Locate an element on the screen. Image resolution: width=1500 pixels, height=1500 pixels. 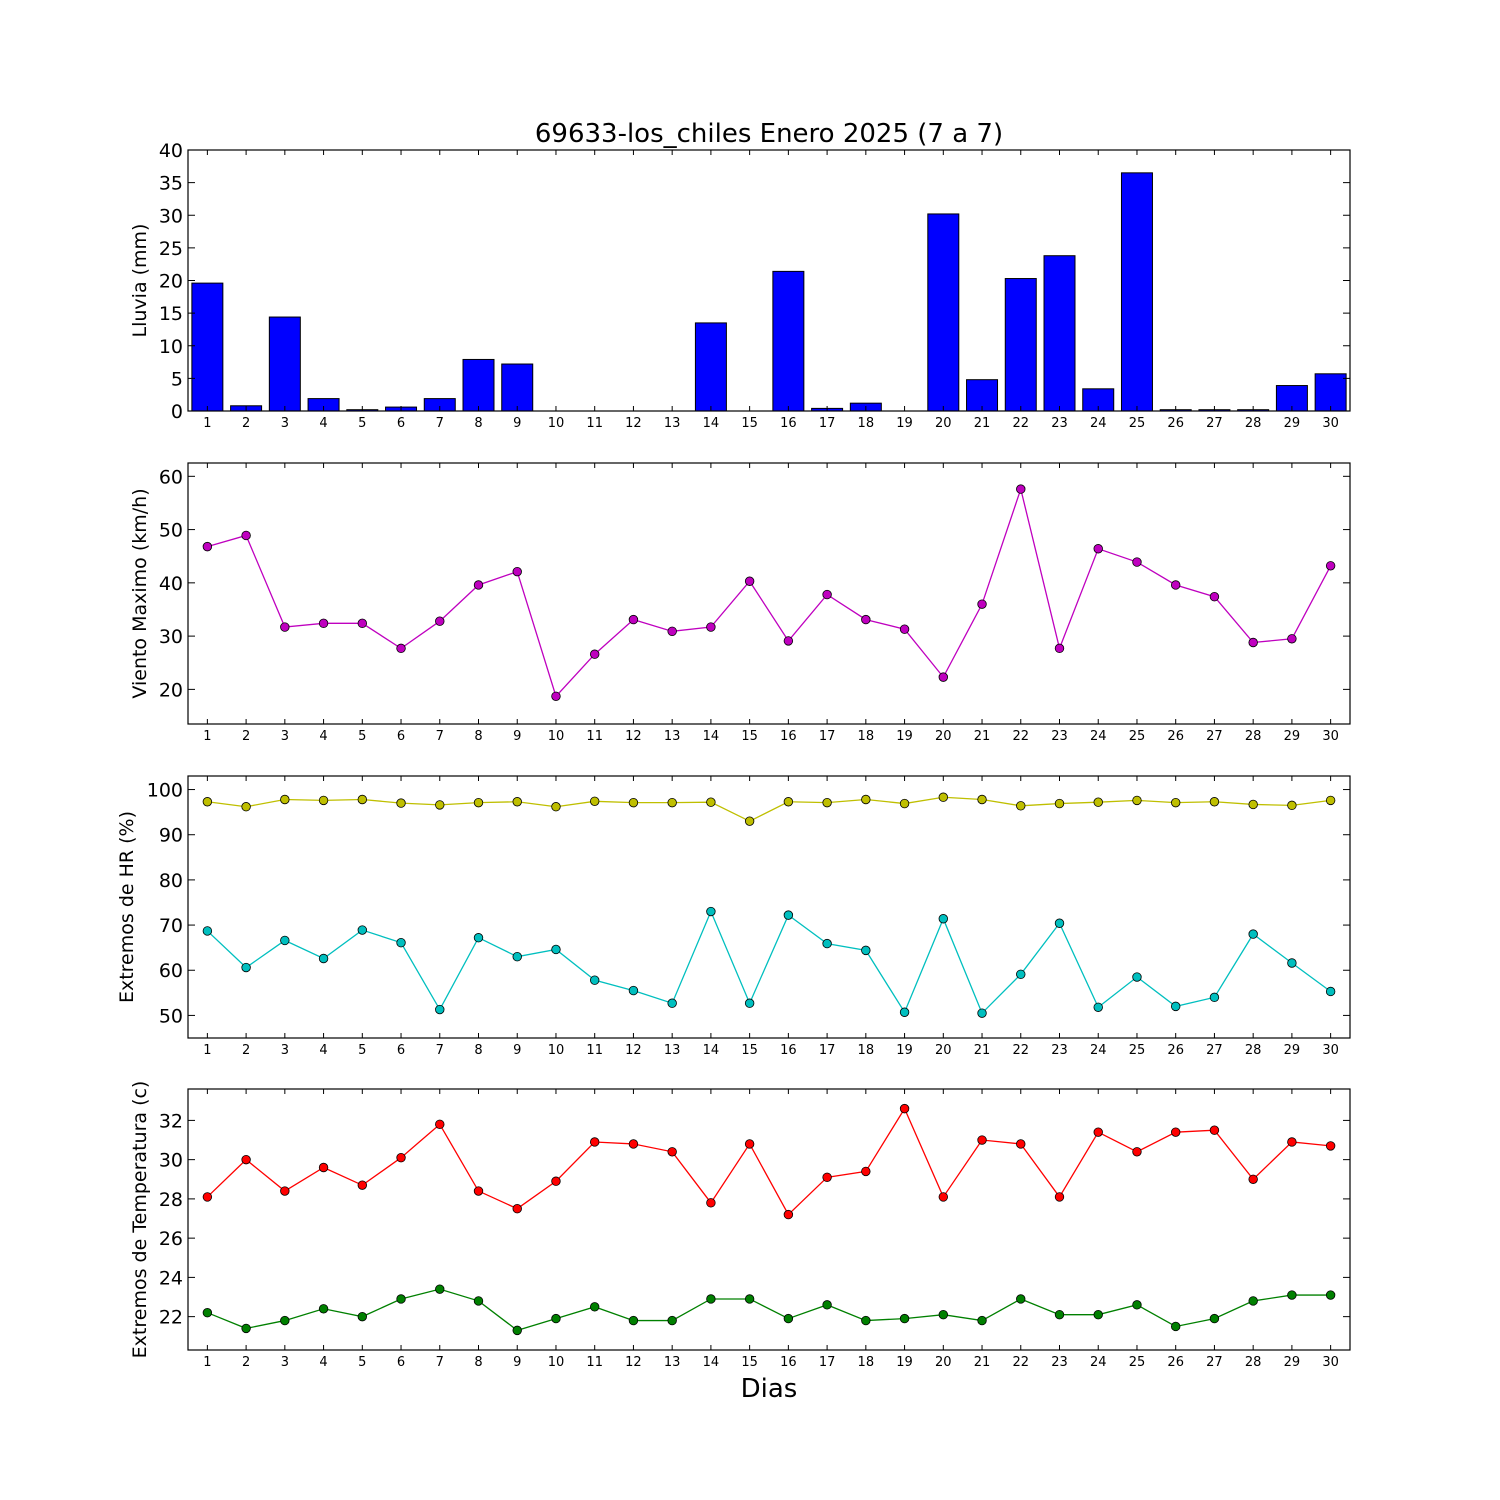
y-tick-label: 60 is located at coordinates (171, 971).